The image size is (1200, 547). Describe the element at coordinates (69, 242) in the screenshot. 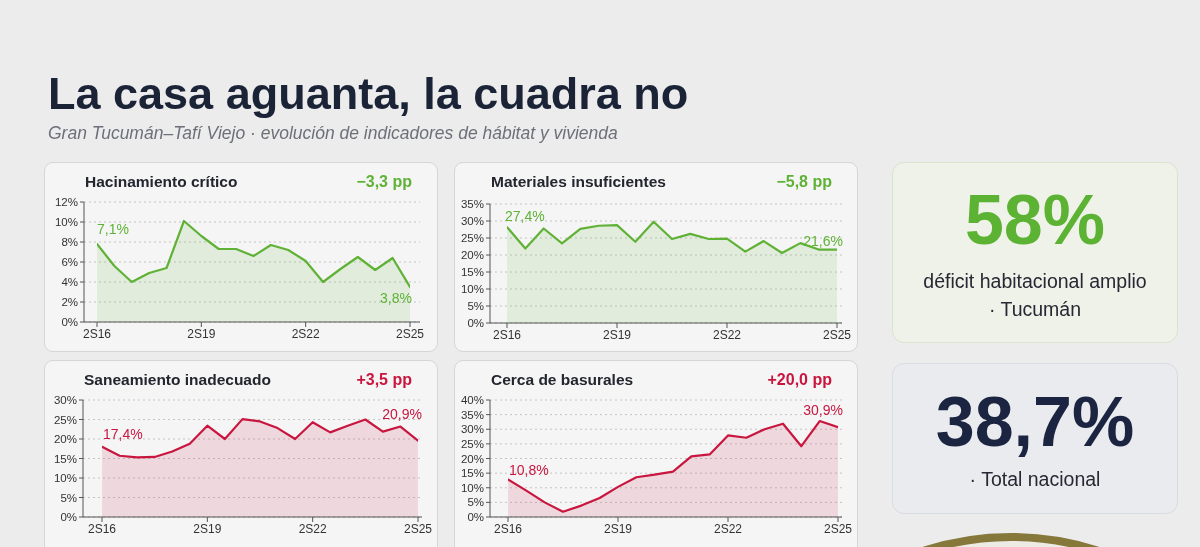

I see `y-tick-label: 8%` at that location.